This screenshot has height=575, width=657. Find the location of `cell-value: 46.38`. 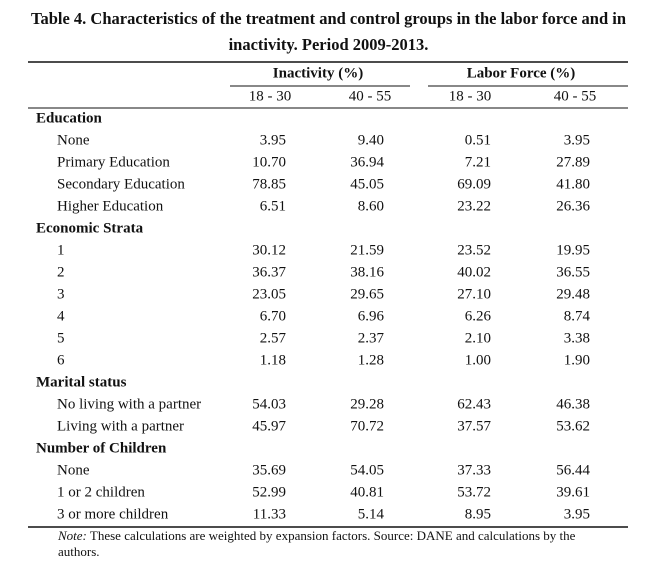

cell-value: 46.38 is located at coordinates (573, 404).